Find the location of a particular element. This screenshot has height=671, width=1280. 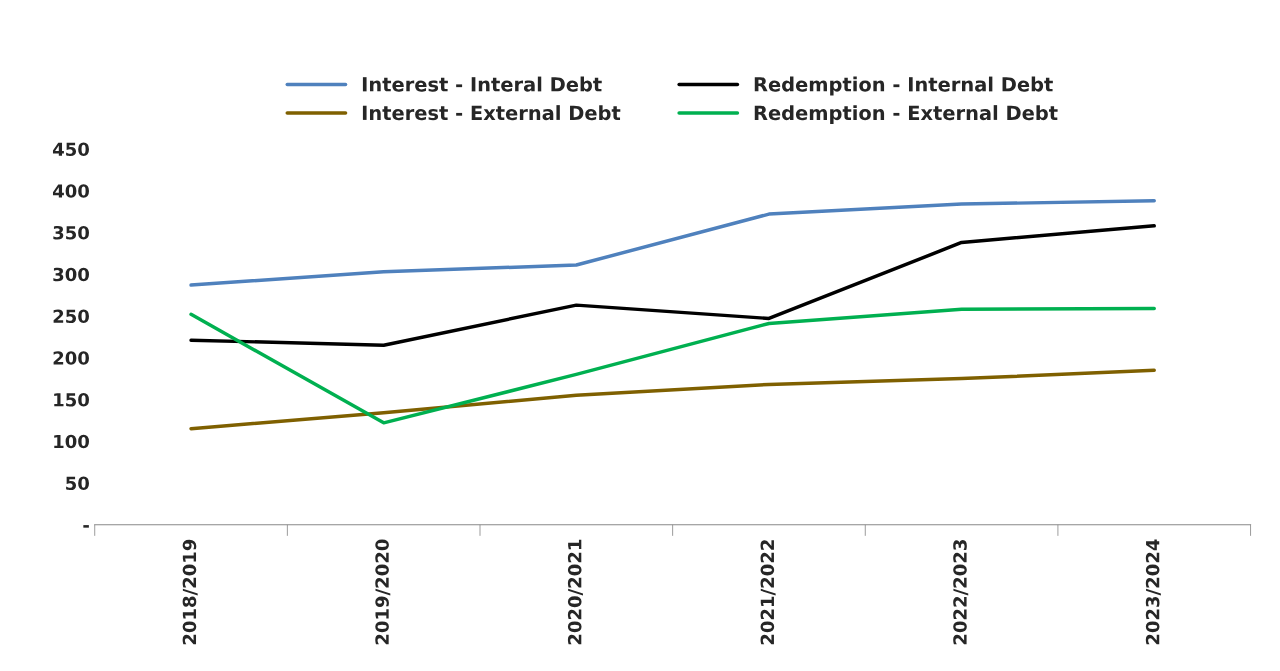

y-tick-label: - is located at coordinates (86, 526).